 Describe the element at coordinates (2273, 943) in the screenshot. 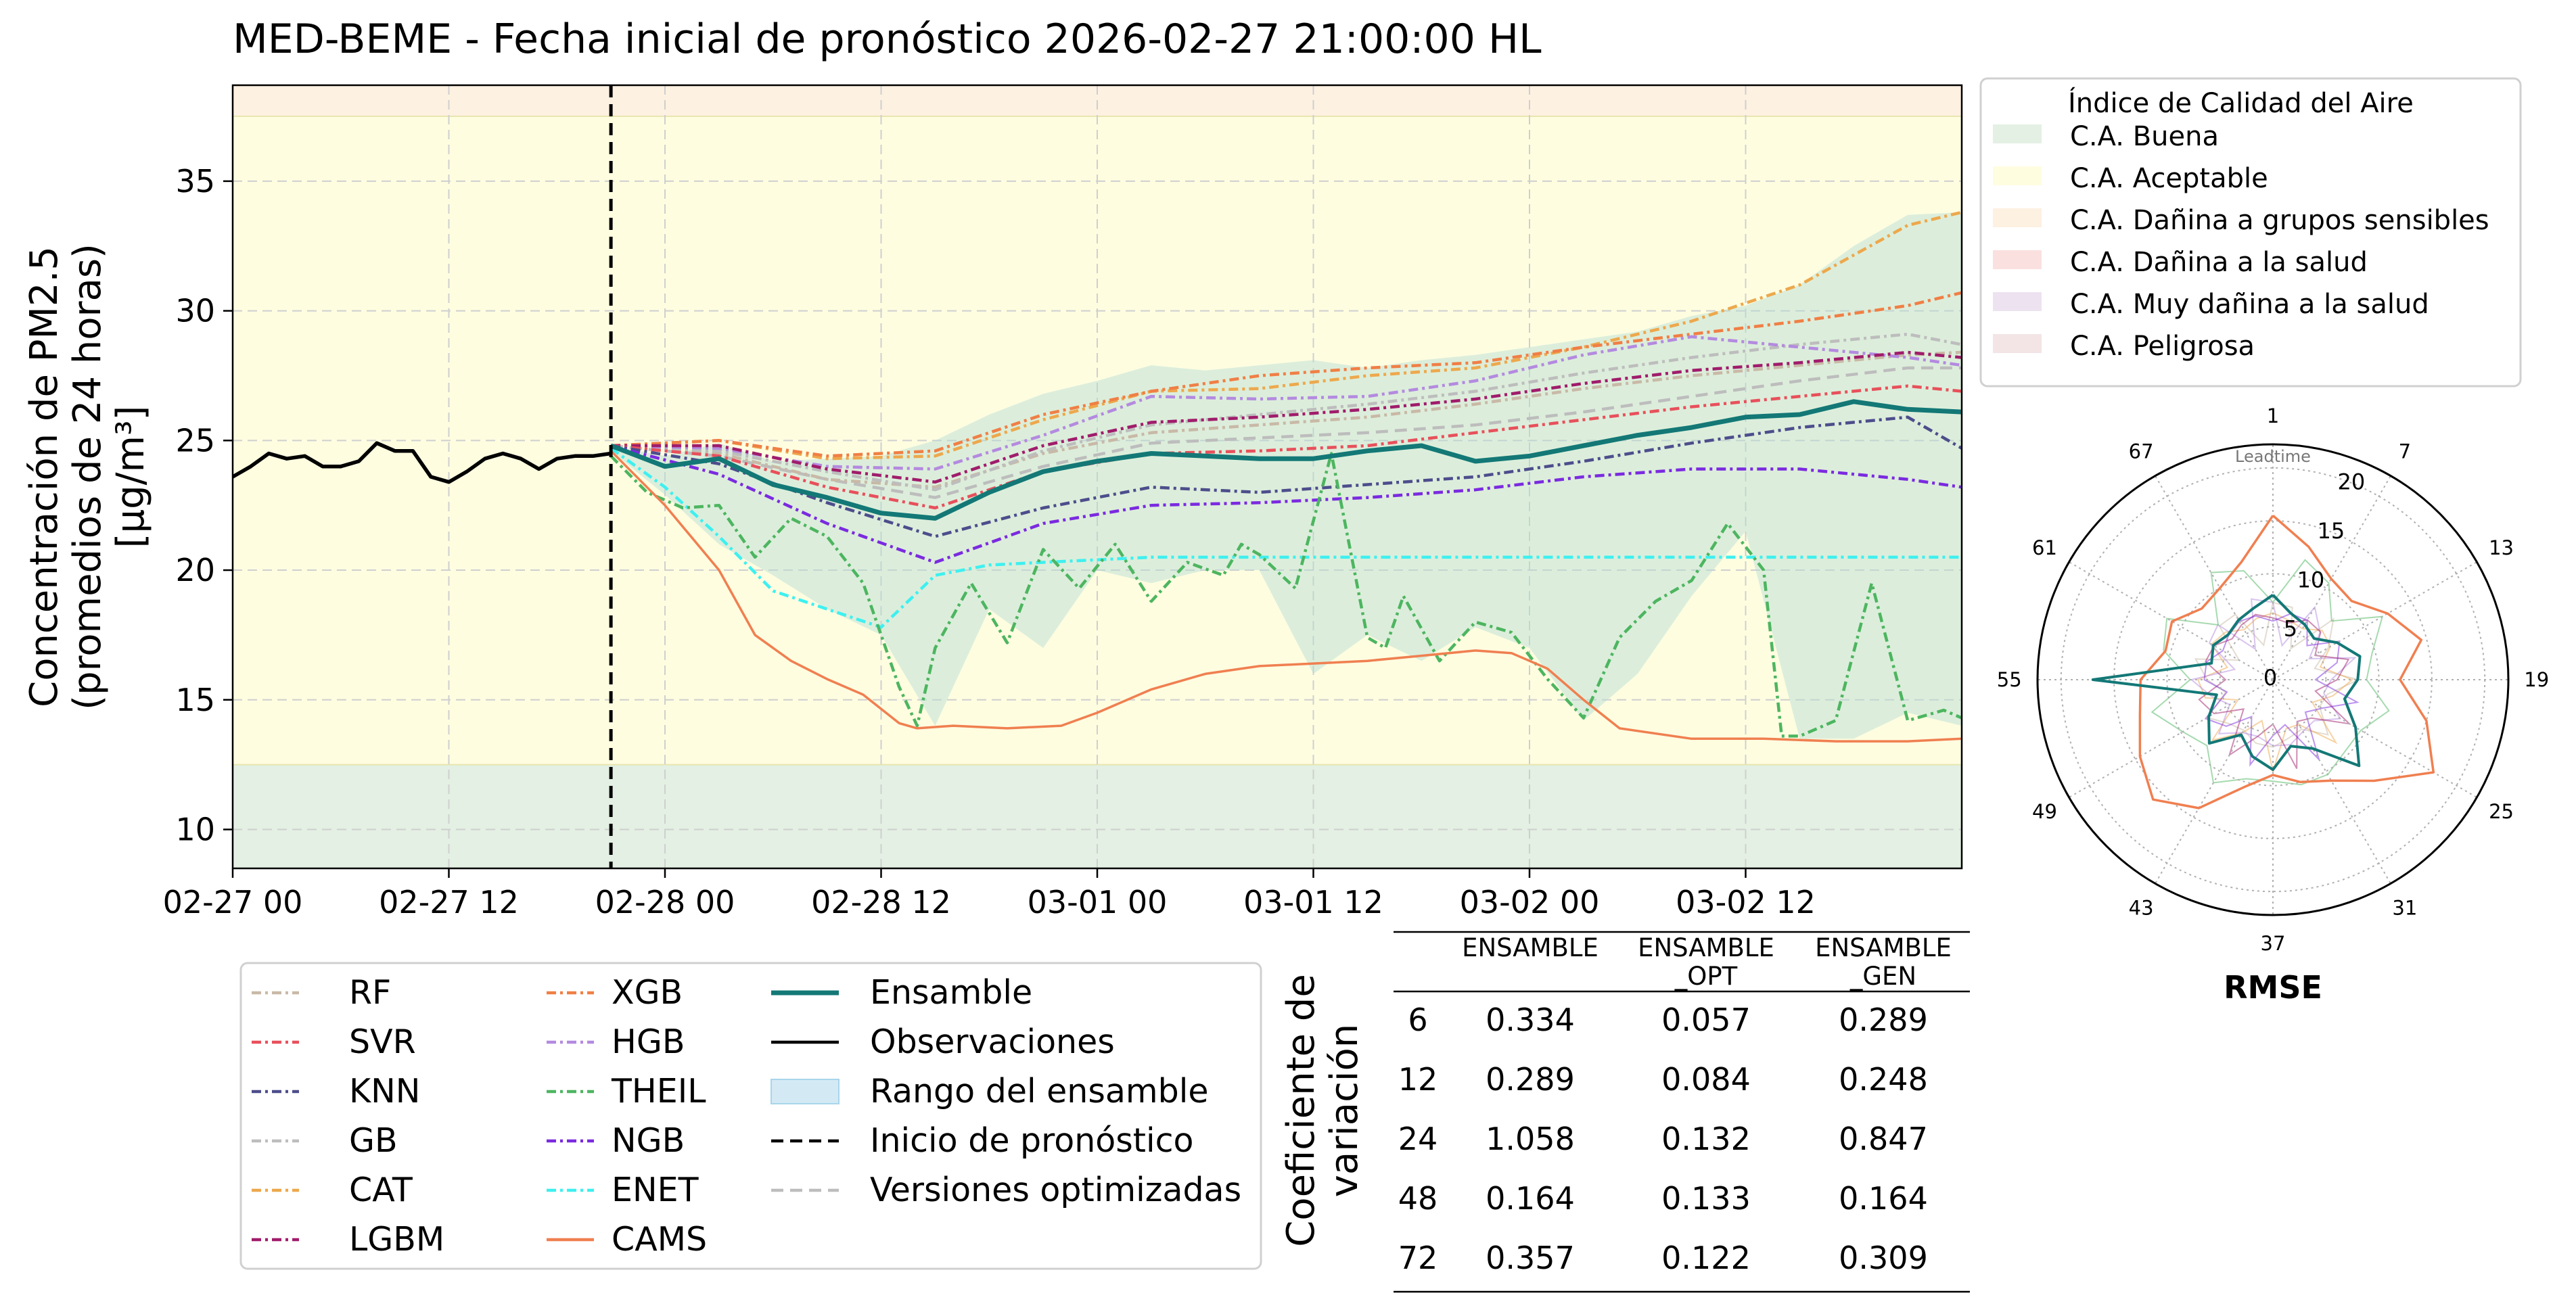

I see `polar-angle-label: 37` at that location.